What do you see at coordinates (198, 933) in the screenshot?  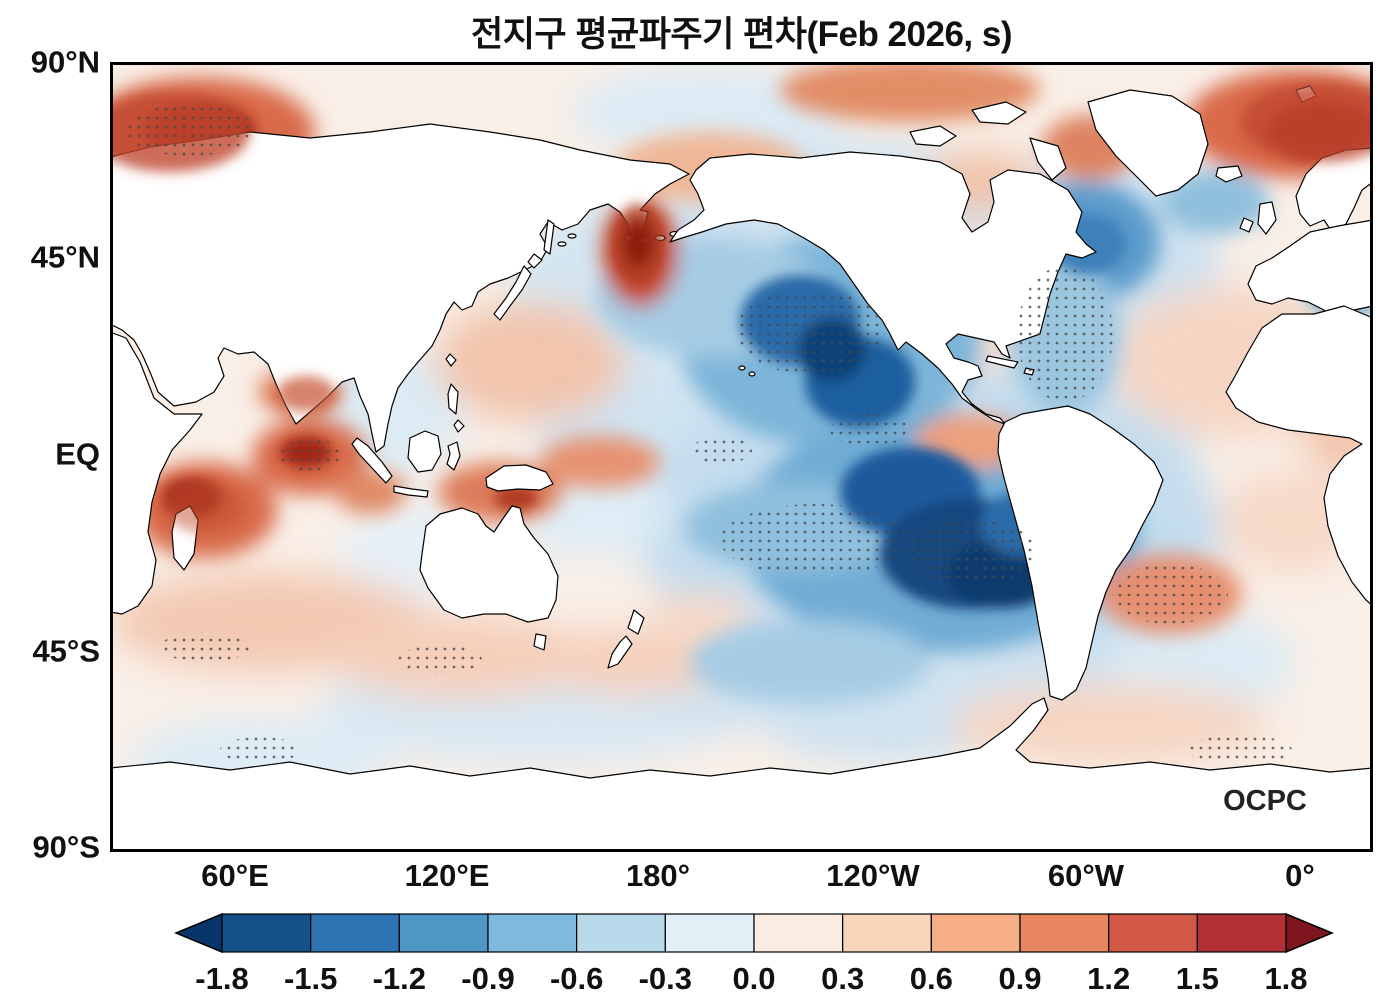 I see `colorbar-left-arrow` at bounding box center [198, 933].